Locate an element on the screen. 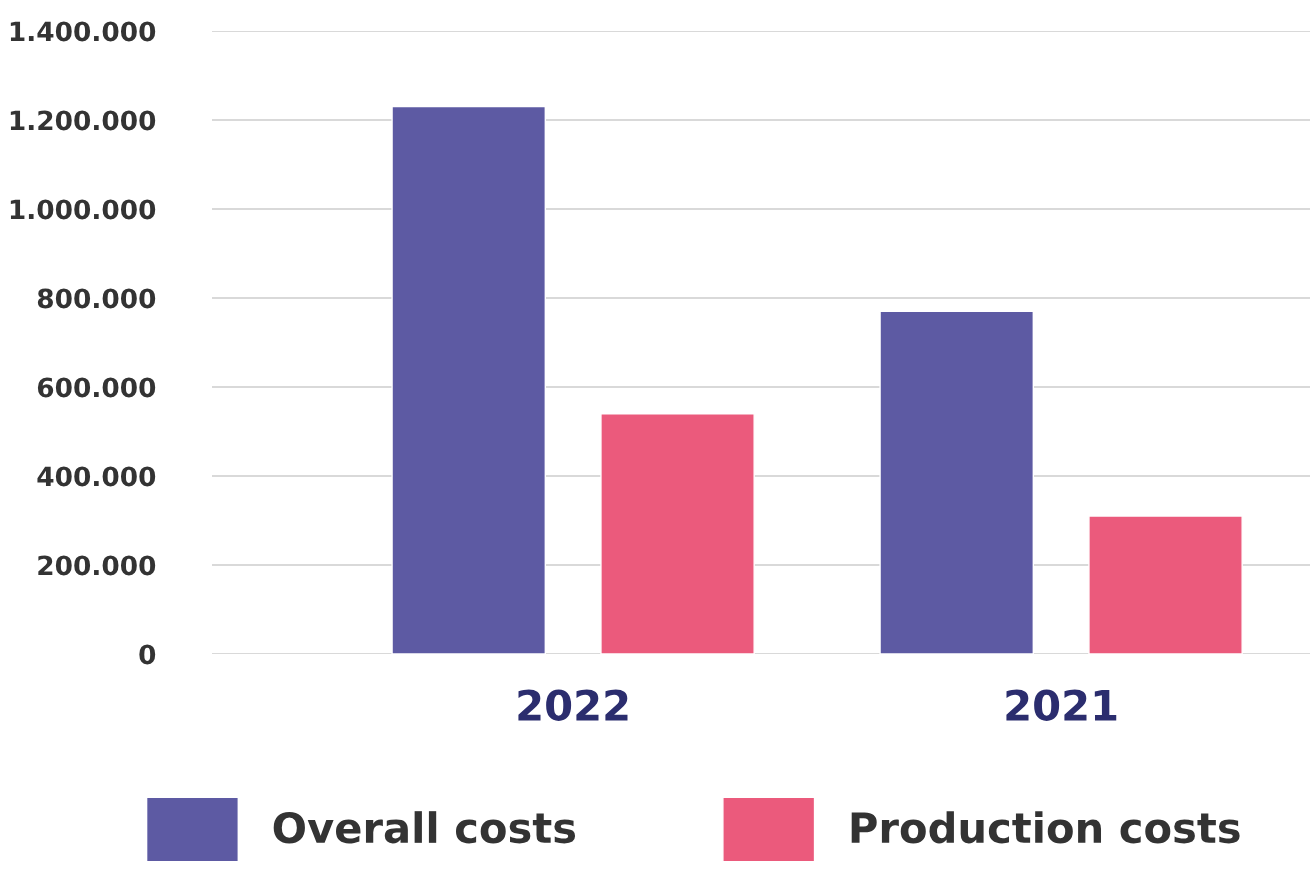  y-tick-label: 400.000 is located at coordinates (96, 476).